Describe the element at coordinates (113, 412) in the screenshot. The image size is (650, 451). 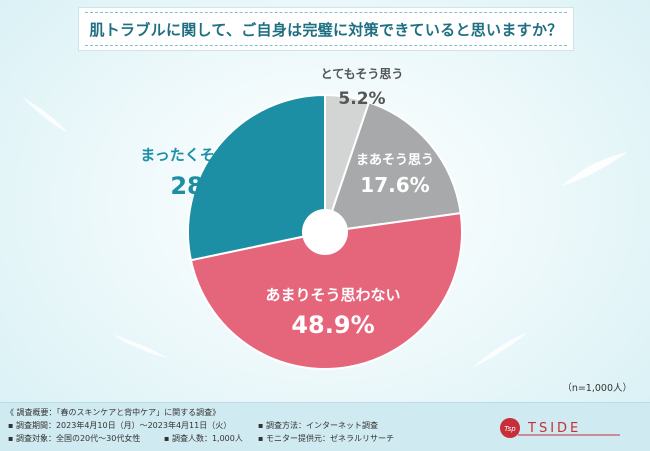
I see `survey-heading: 《 調査概要：「春のスキンケアと背中ケア」に関する調査》` at that location.